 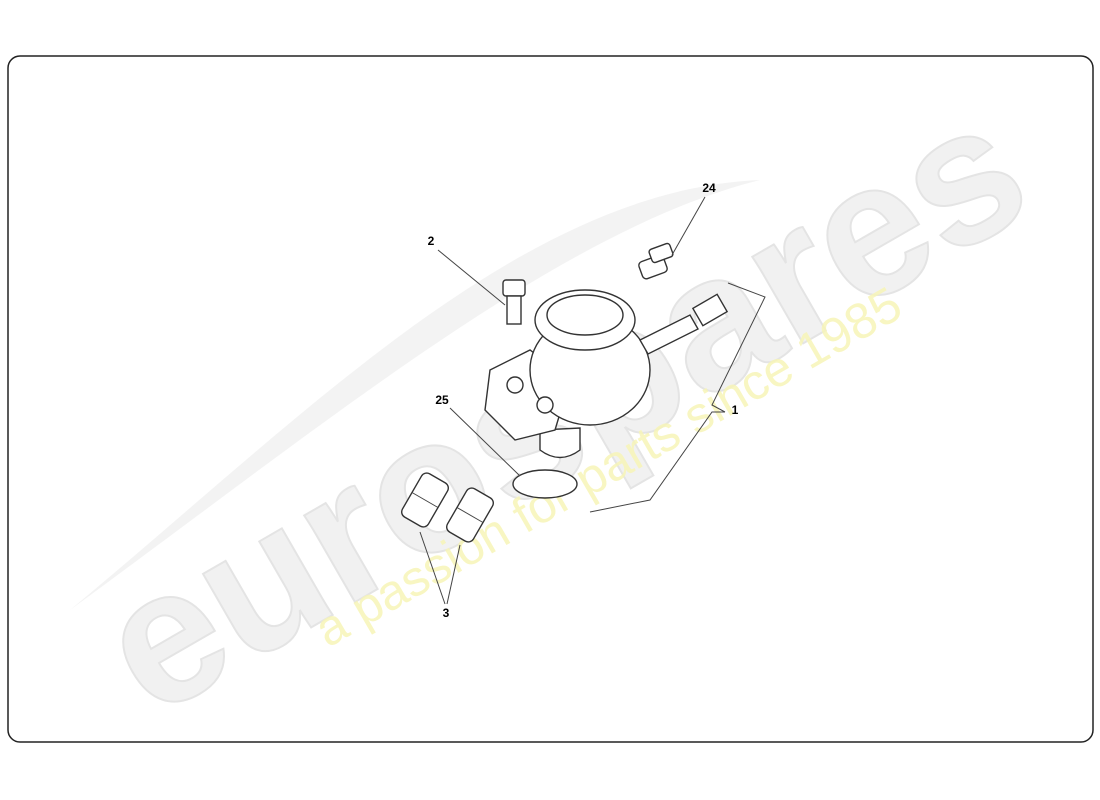 I want to click on pump-outlet, so click(x=560, y=443).